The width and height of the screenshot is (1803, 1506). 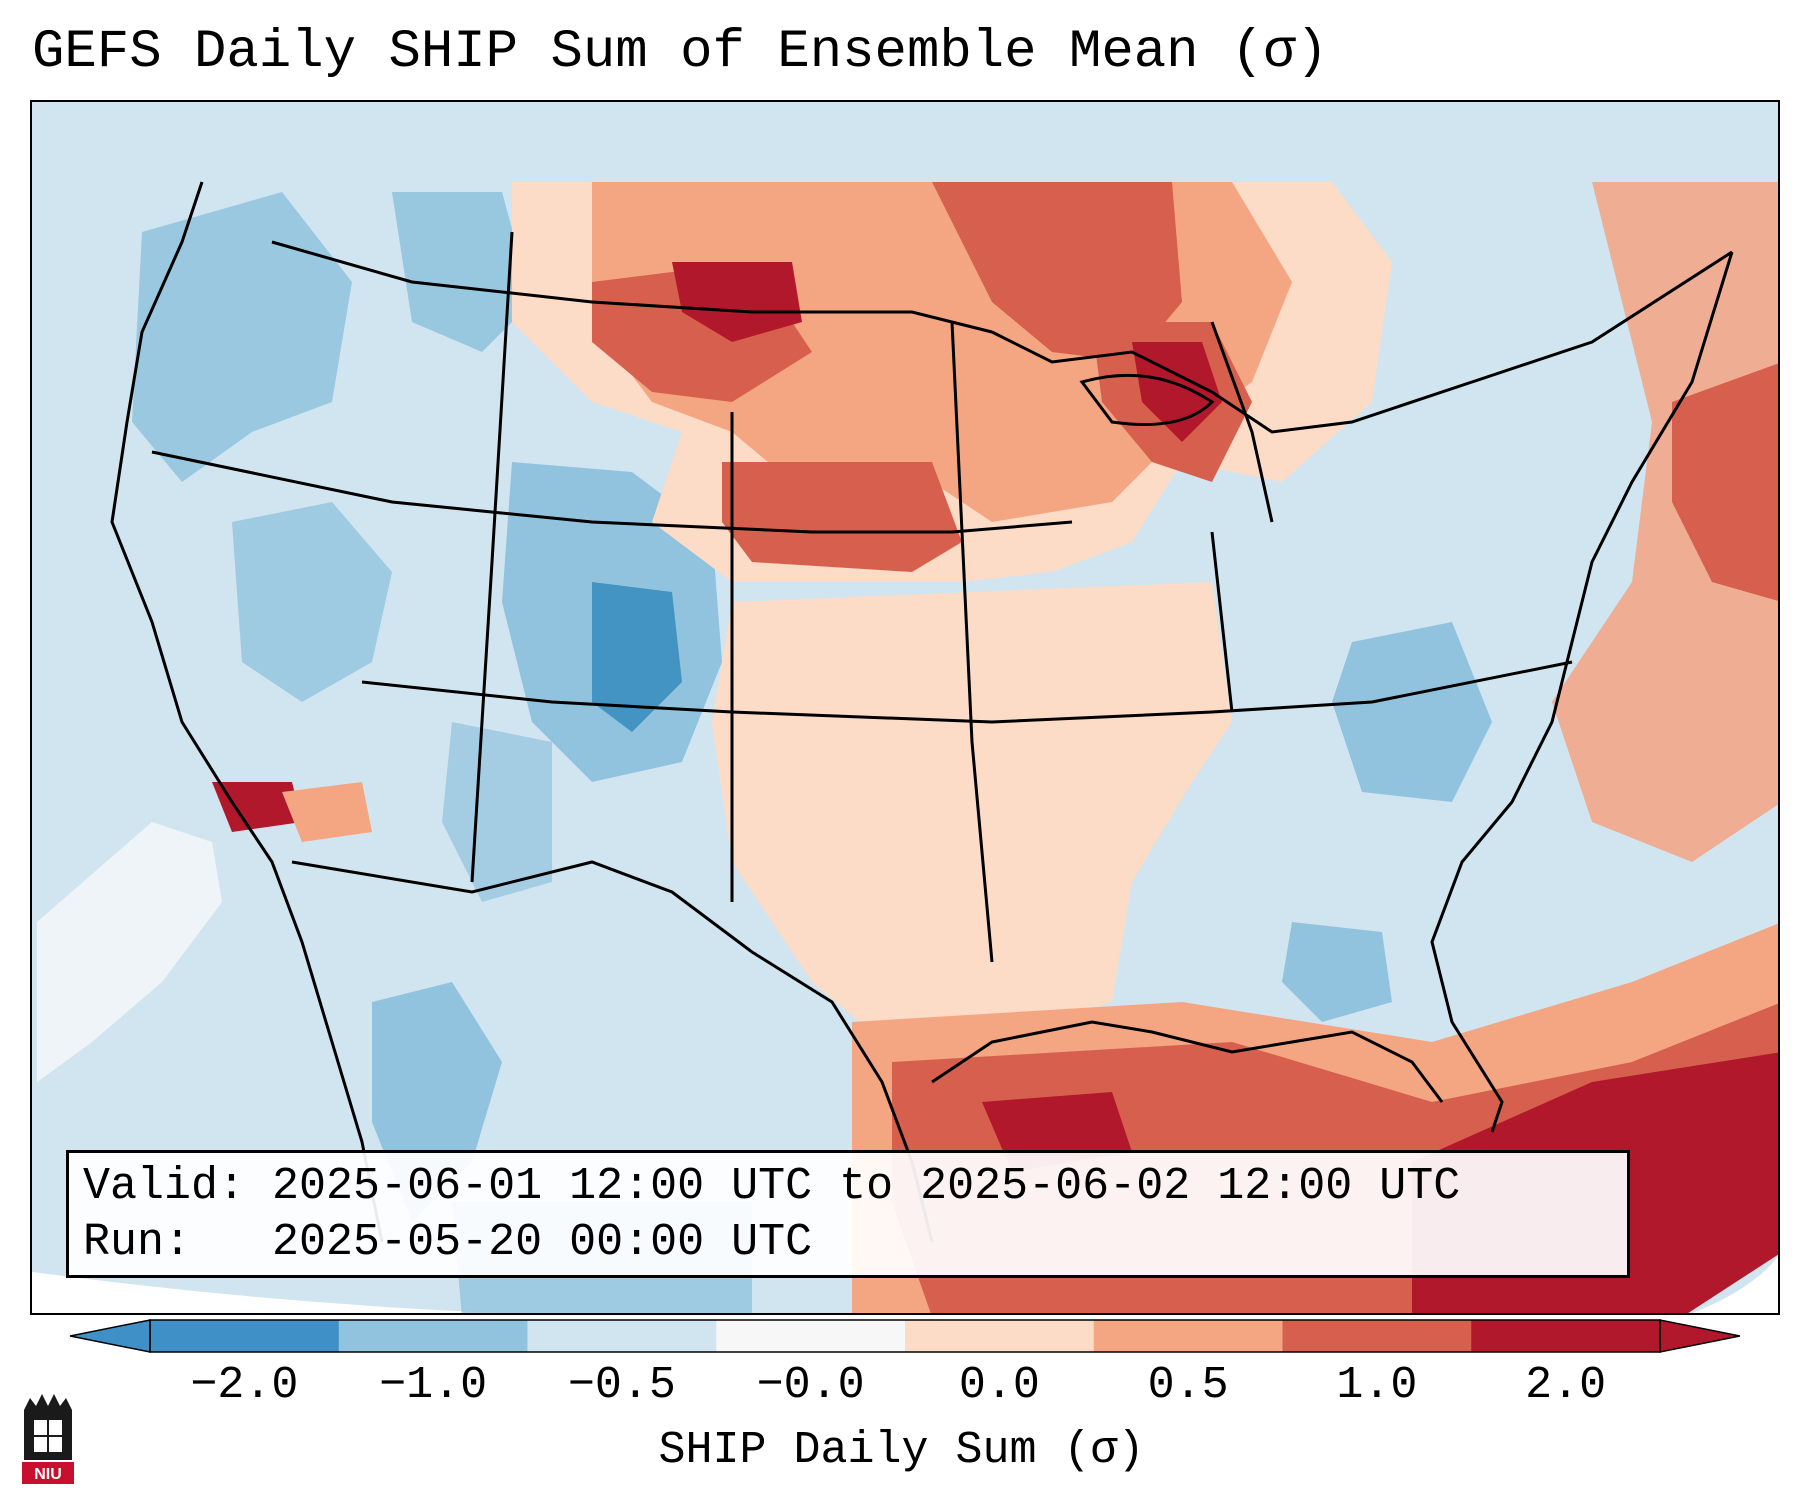 I want to click on strong-negative-area-colorado, so click(x=637, y=657).